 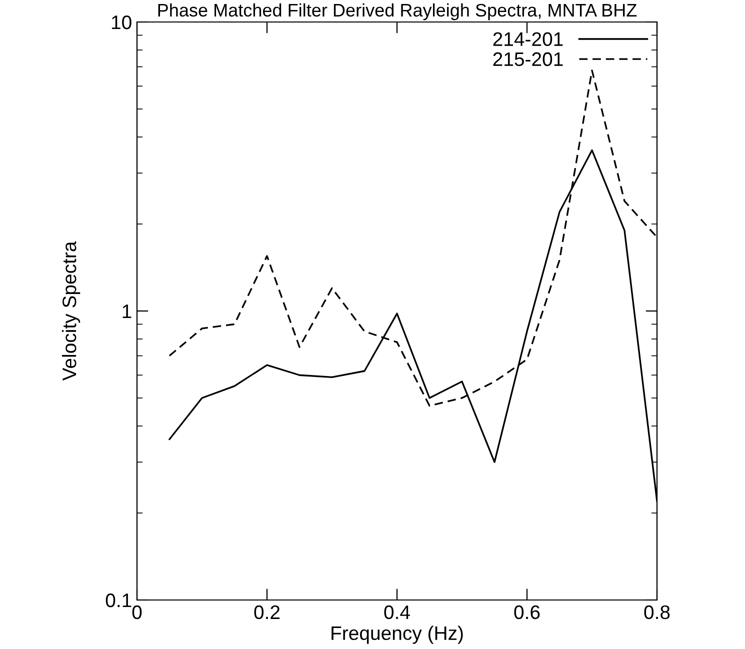 I want to click on y-axis-title: Velocity Spectra, so click(x=71, y=311).